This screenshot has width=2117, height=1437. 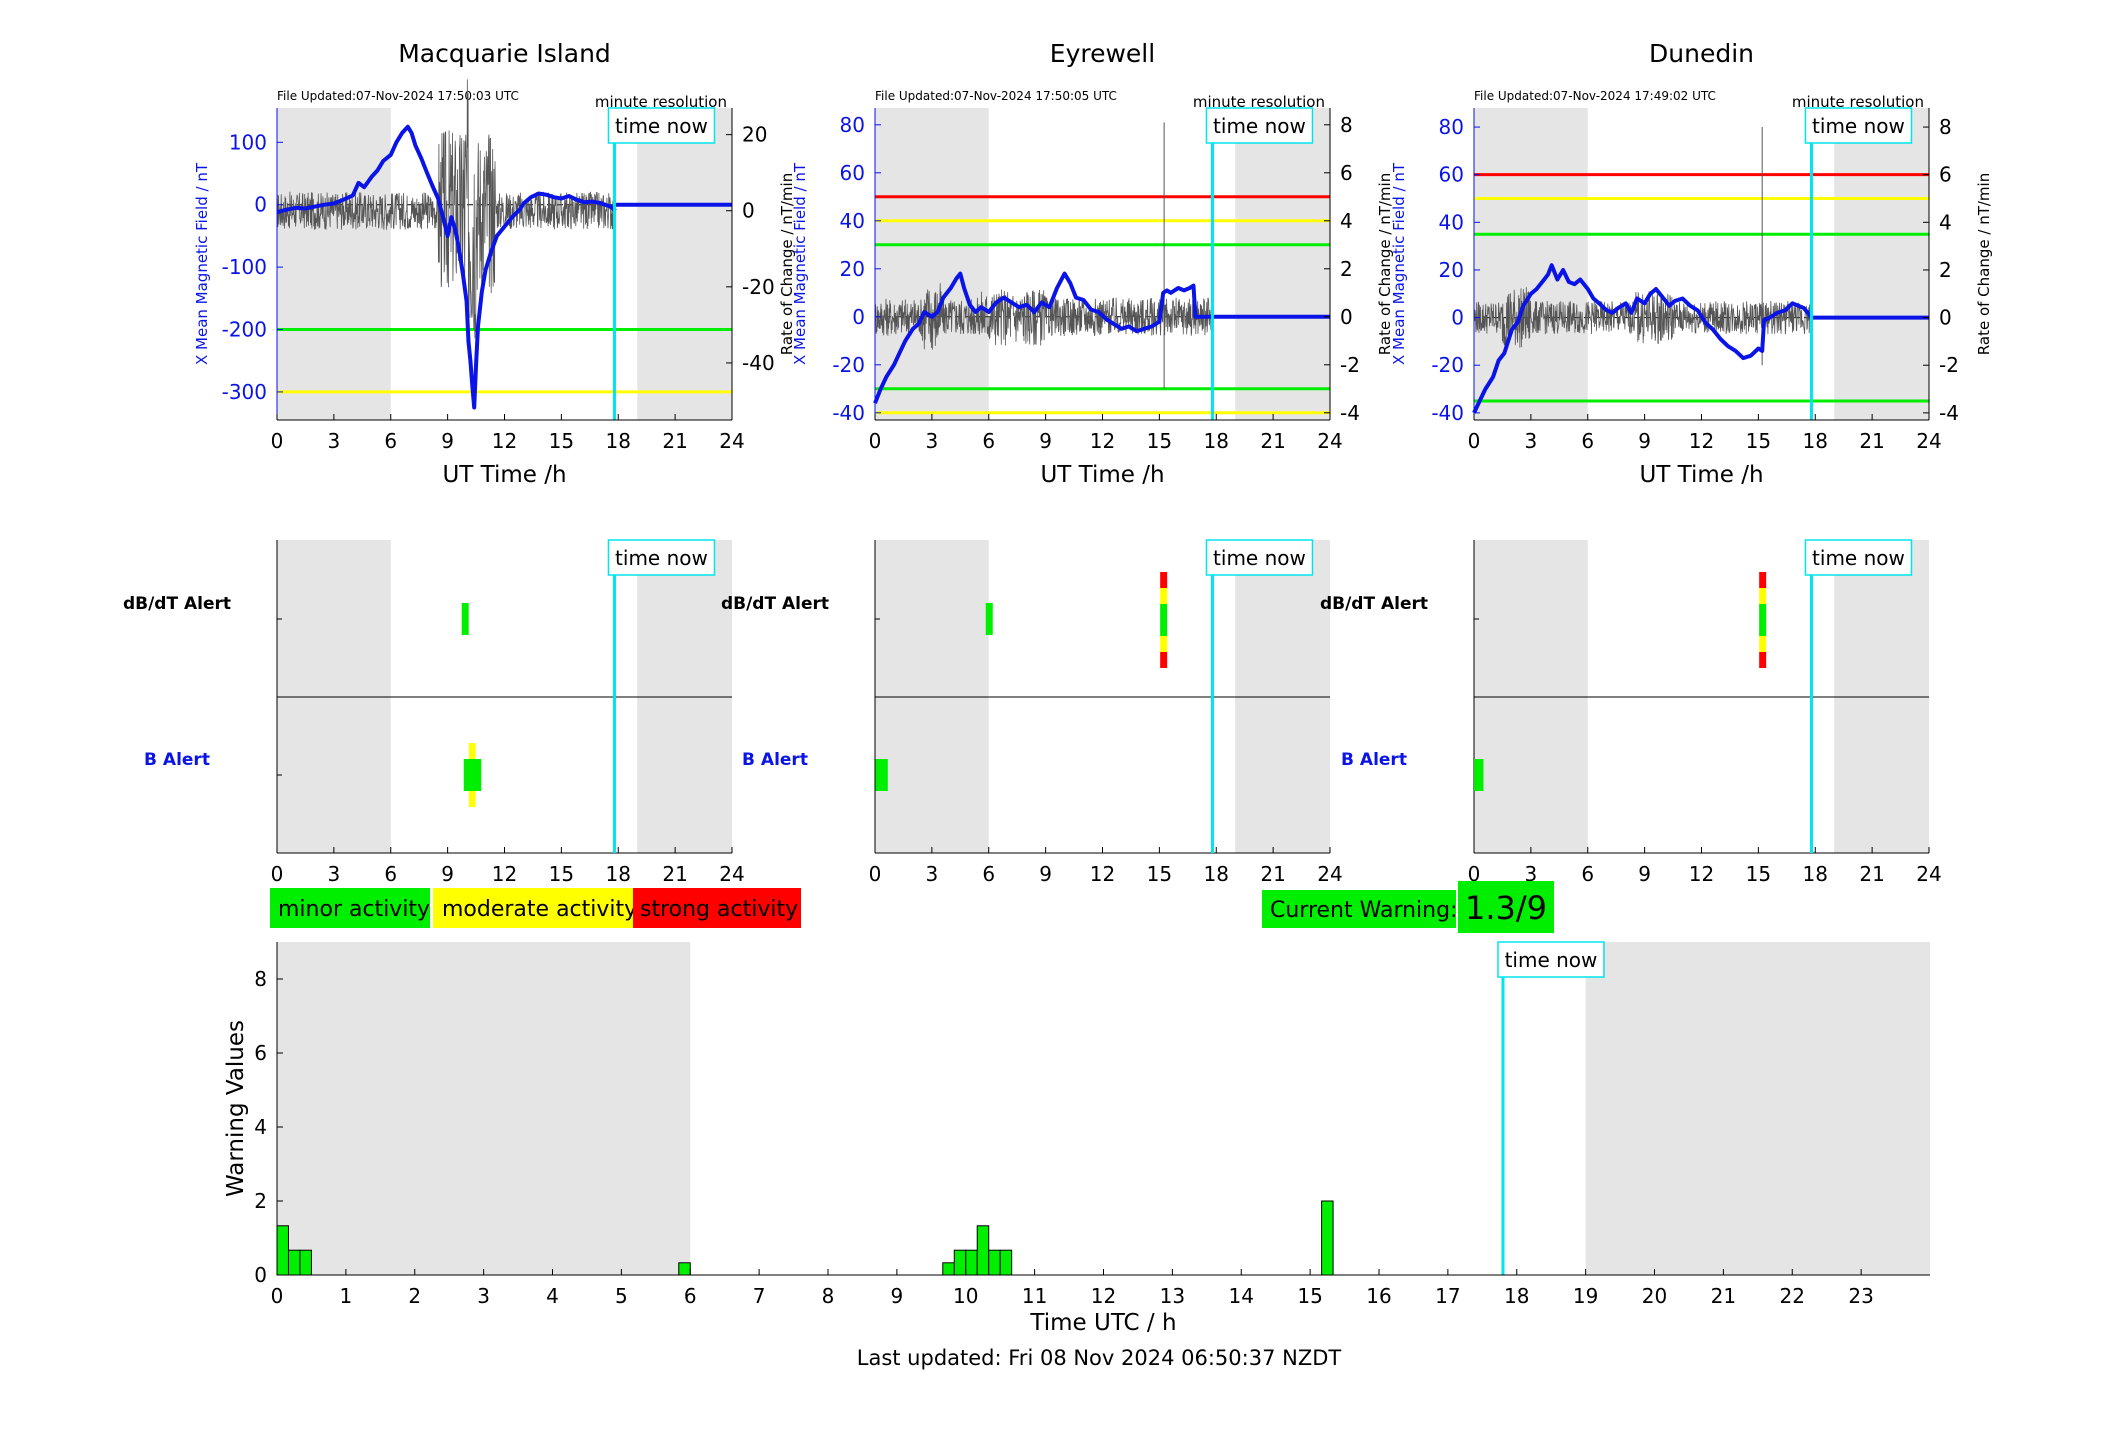 I want to click on y-tick-label: 6, so click(x=260, y=1053).